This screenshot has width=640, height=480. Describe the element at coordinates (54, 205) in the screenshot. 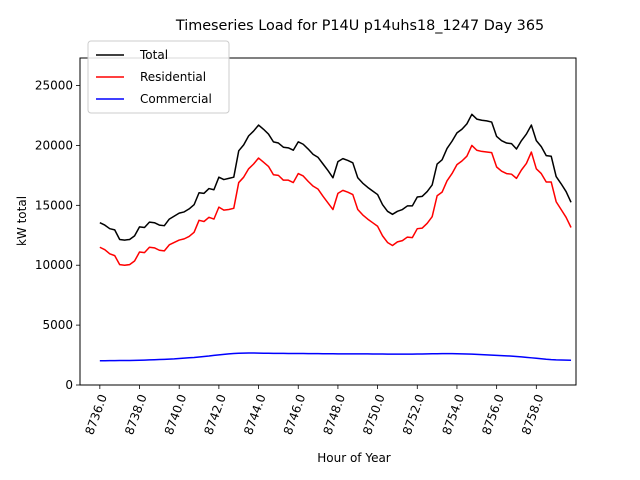

I see `y-tick-label: 15000` at that location.